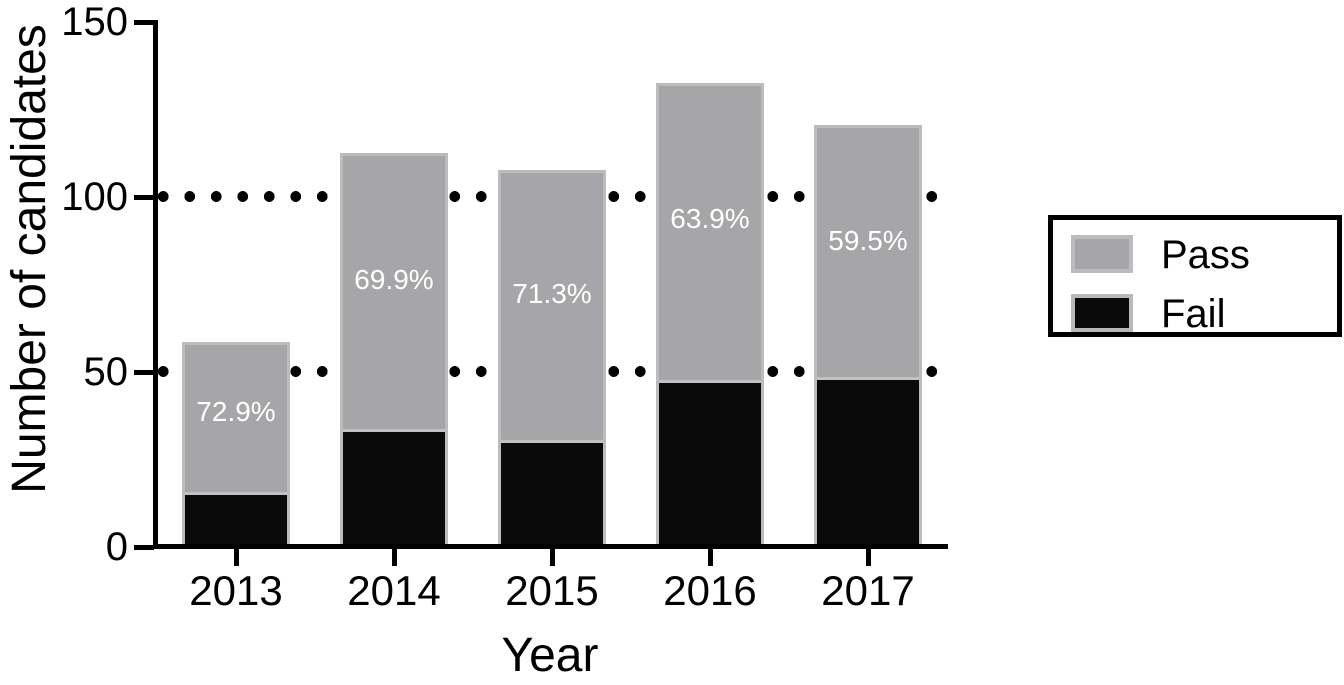 The height and width of the screenshot is (685, 1344). What do you see at coordinates (1102, 254) in the screenshot?
I see `legend-swatch-pass` at bounding box center [1102, 254].